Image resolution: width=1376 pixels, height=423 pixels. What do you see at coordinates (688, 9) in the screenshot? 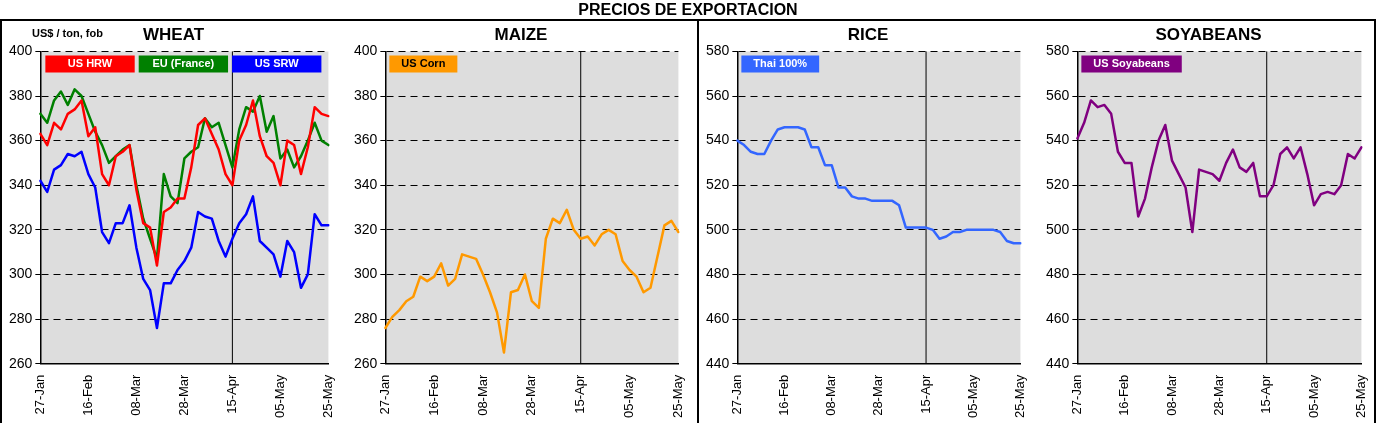
I see `text: PRECIOS DE EXPORTACION` at bounding box center [688, 9].